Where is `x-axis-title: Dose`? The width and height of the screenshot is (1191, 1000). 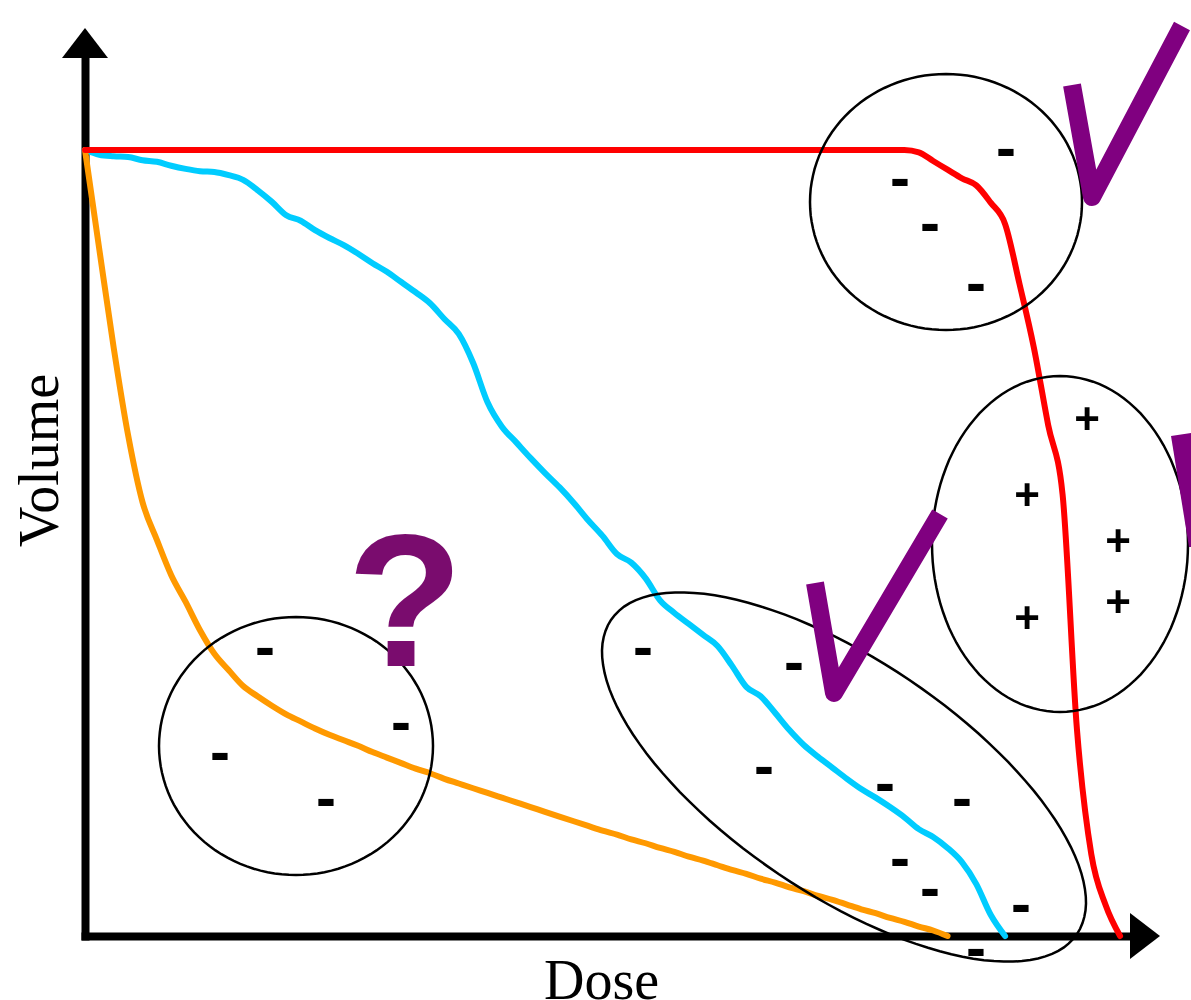 x-axis-title: Dose is located at coordinates (601, 974).